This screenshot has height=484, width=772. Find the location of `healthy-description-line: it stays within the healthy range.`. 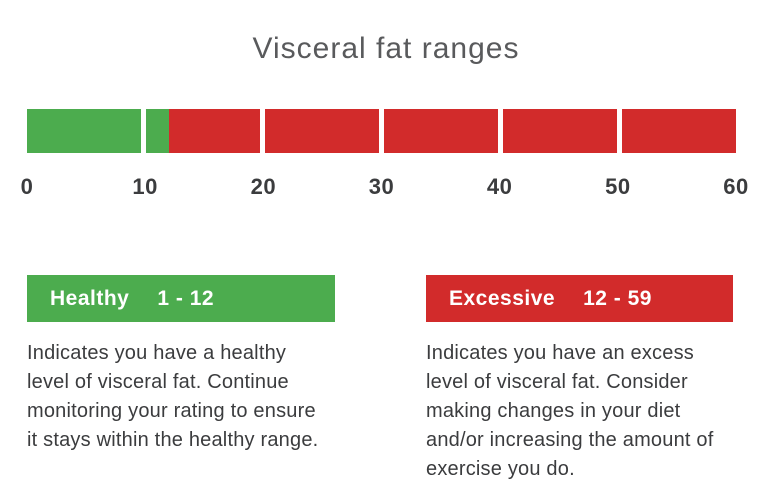

healthy-description-line: it stays within the healthy range. is located at coordinates (173, 440).